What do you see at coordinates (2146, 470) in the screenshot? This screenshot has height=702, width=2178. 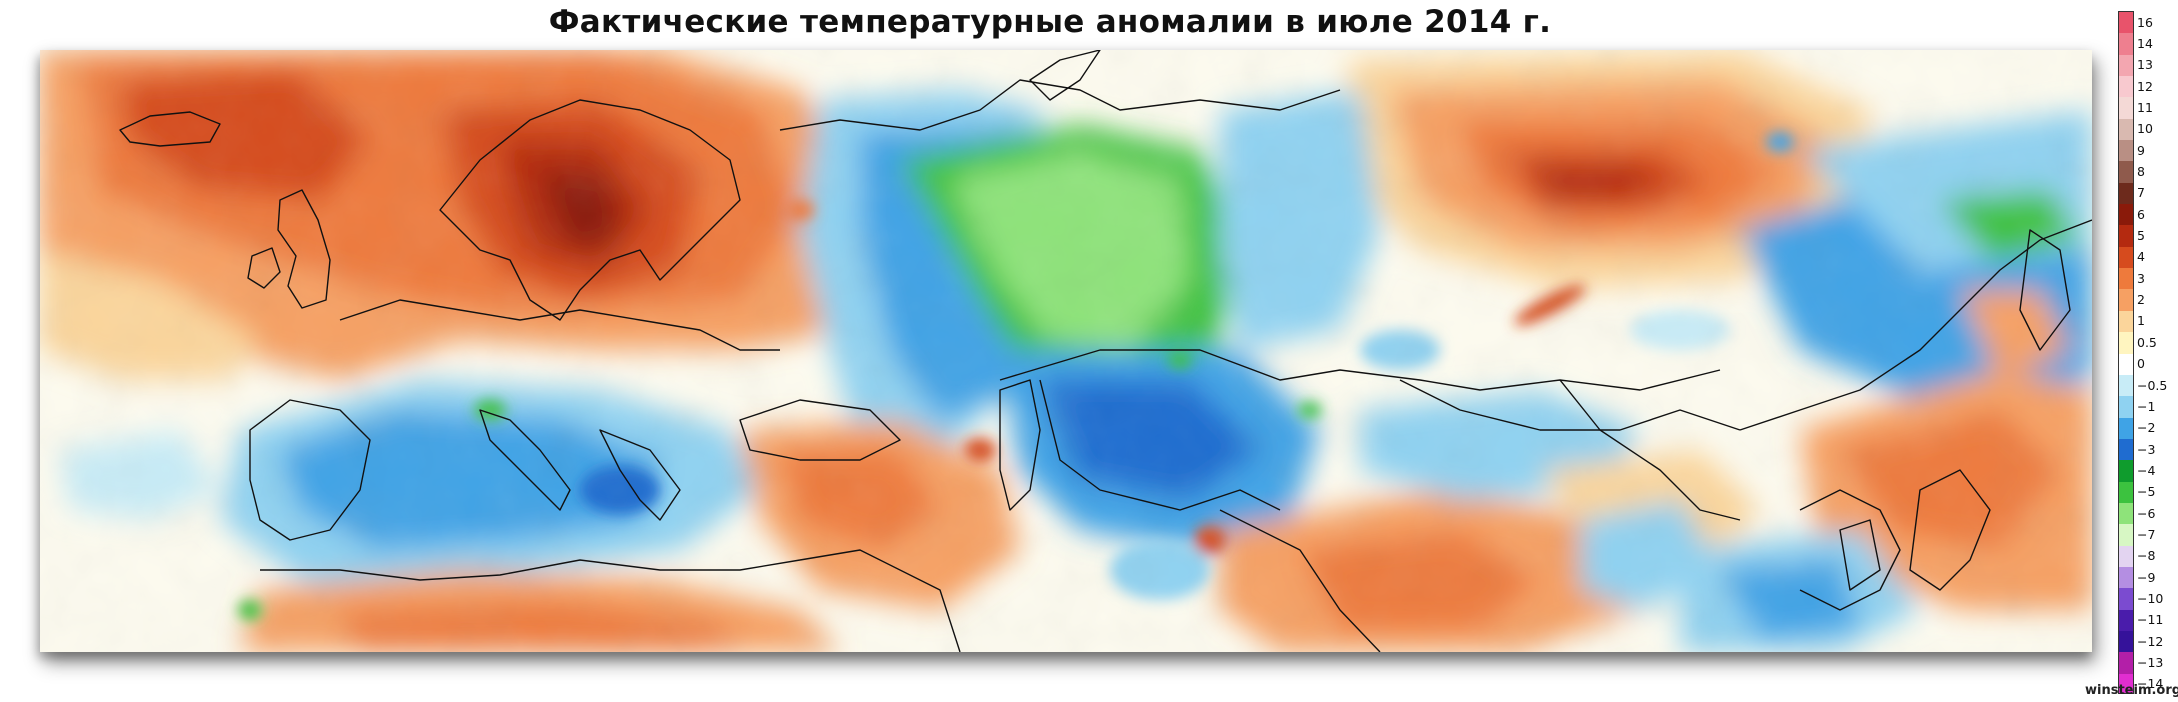 I see `legend-label: −4` at bounding box center [2146, 470].